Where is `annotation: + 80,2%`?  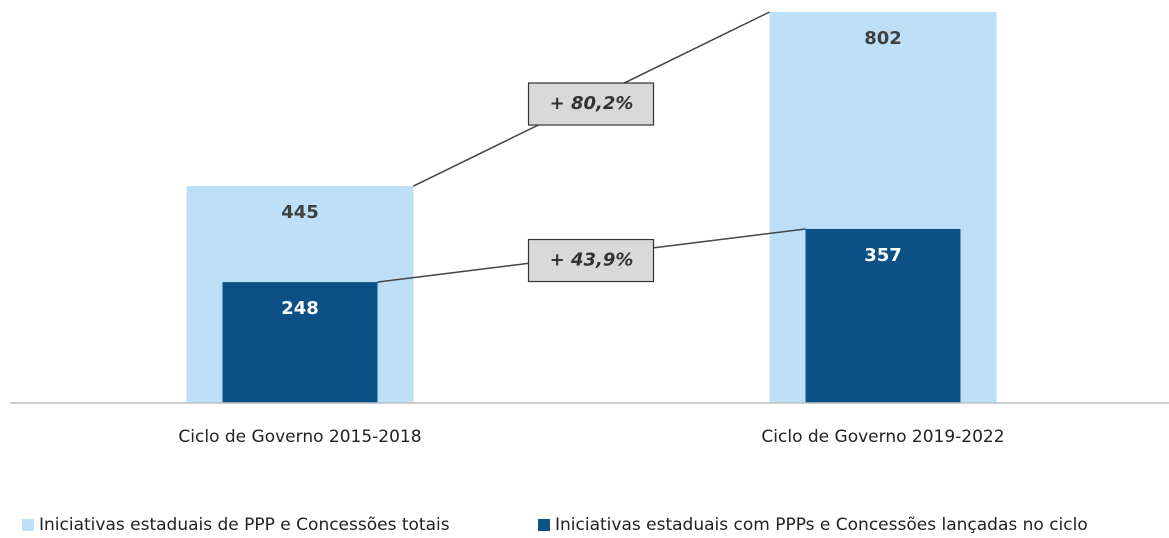 annotation: + 80,2% is located at coordinates (592, 103).